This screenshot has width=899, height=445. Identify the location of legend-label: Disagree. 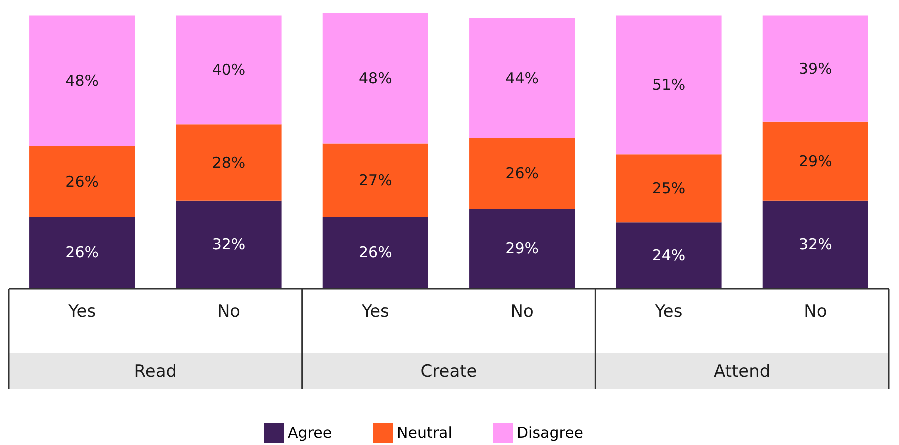
(550, 433).